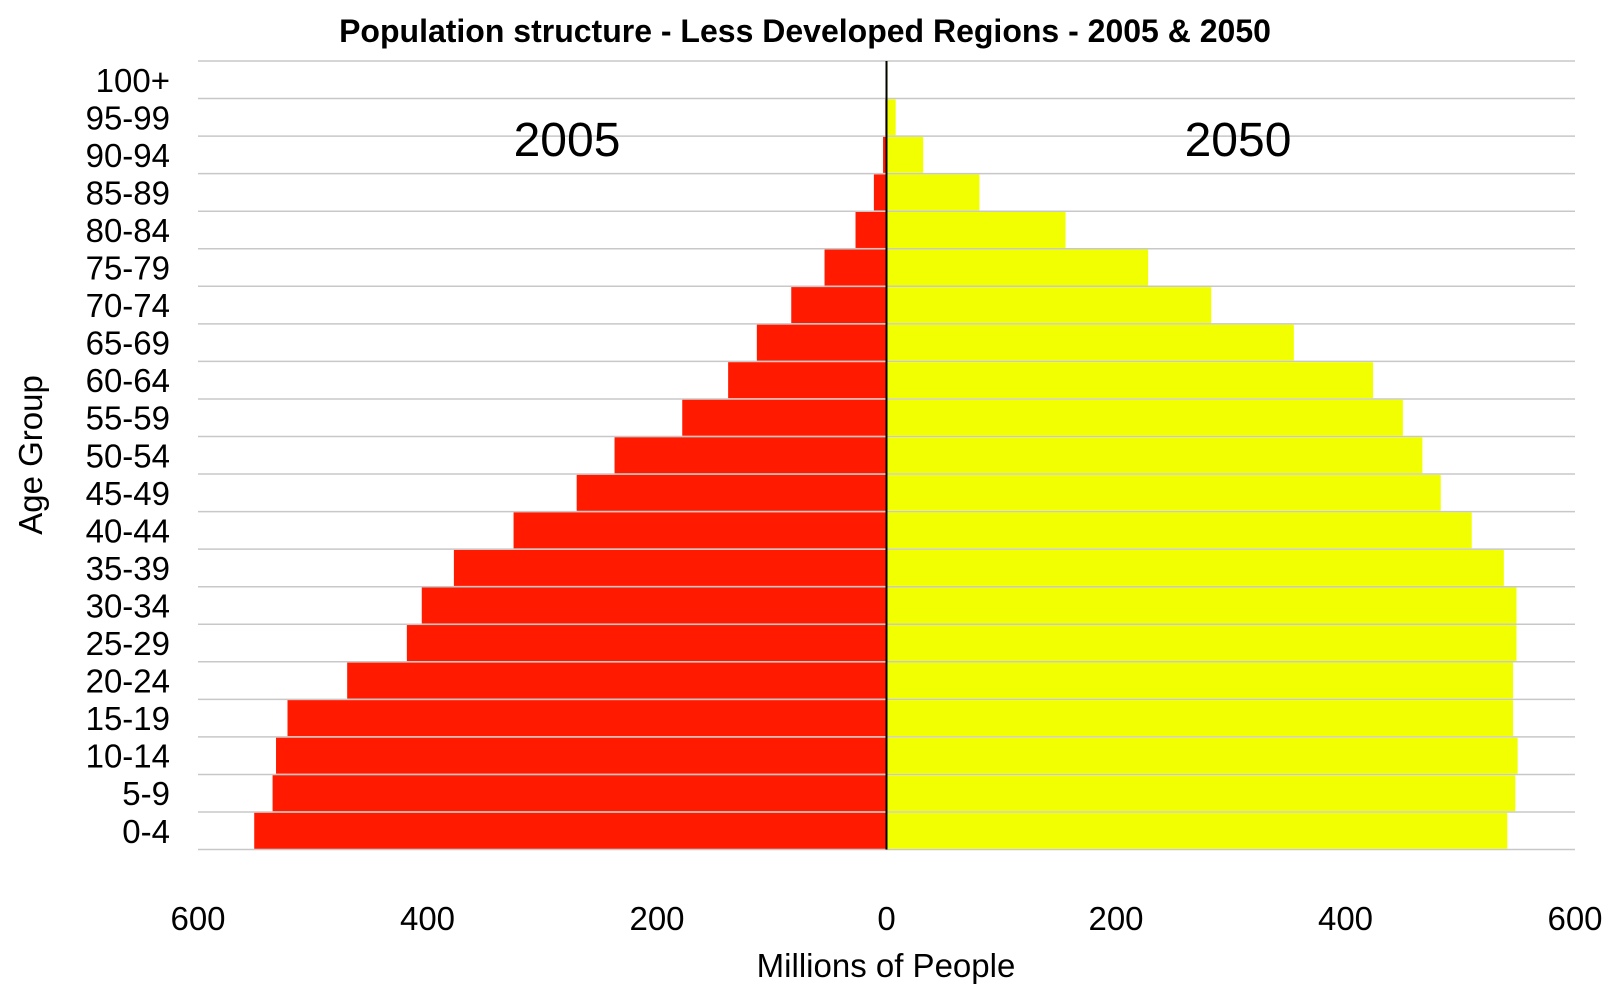 This screenshot has height=985, width=1608. What do you see at coordinates (886, 965) in the screenshot?
I see `x-axis-label: Millions of People` at bounding box center [886, 965].